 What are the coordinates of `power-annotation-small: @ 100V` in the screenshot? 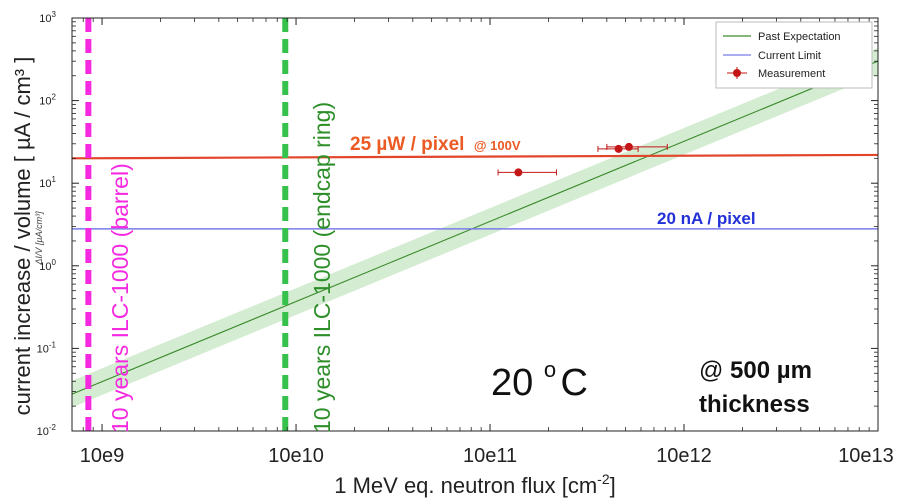 It's located at (497, 145).